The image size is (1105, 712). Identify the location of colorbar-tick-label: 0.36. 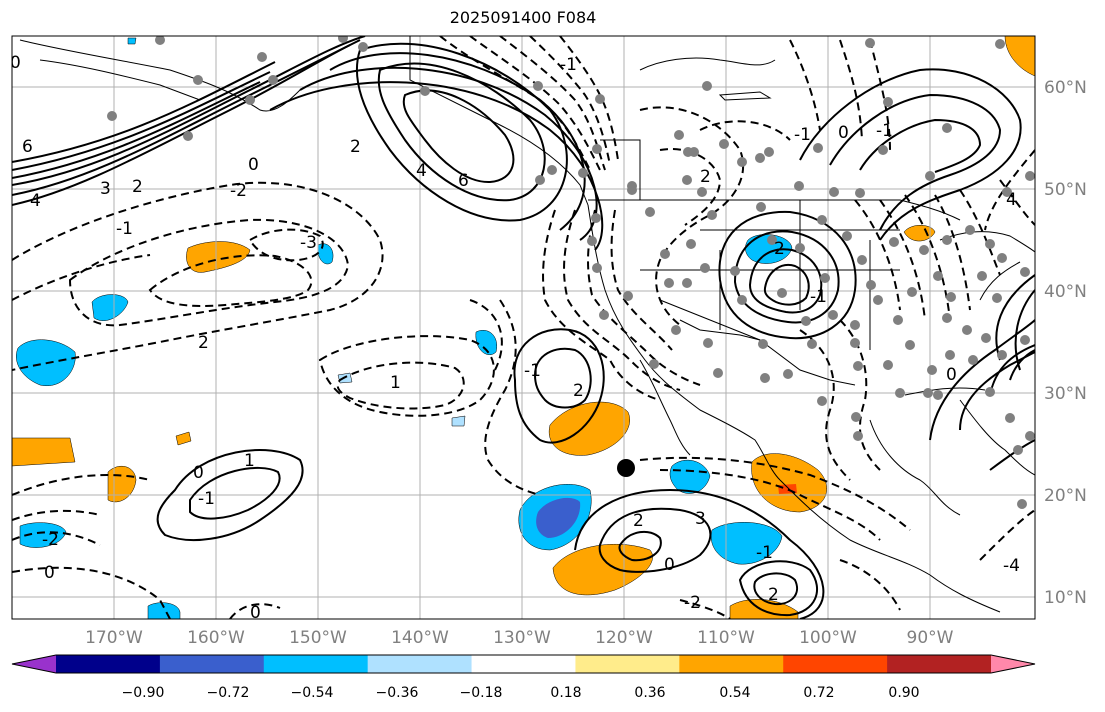
(649, 693).